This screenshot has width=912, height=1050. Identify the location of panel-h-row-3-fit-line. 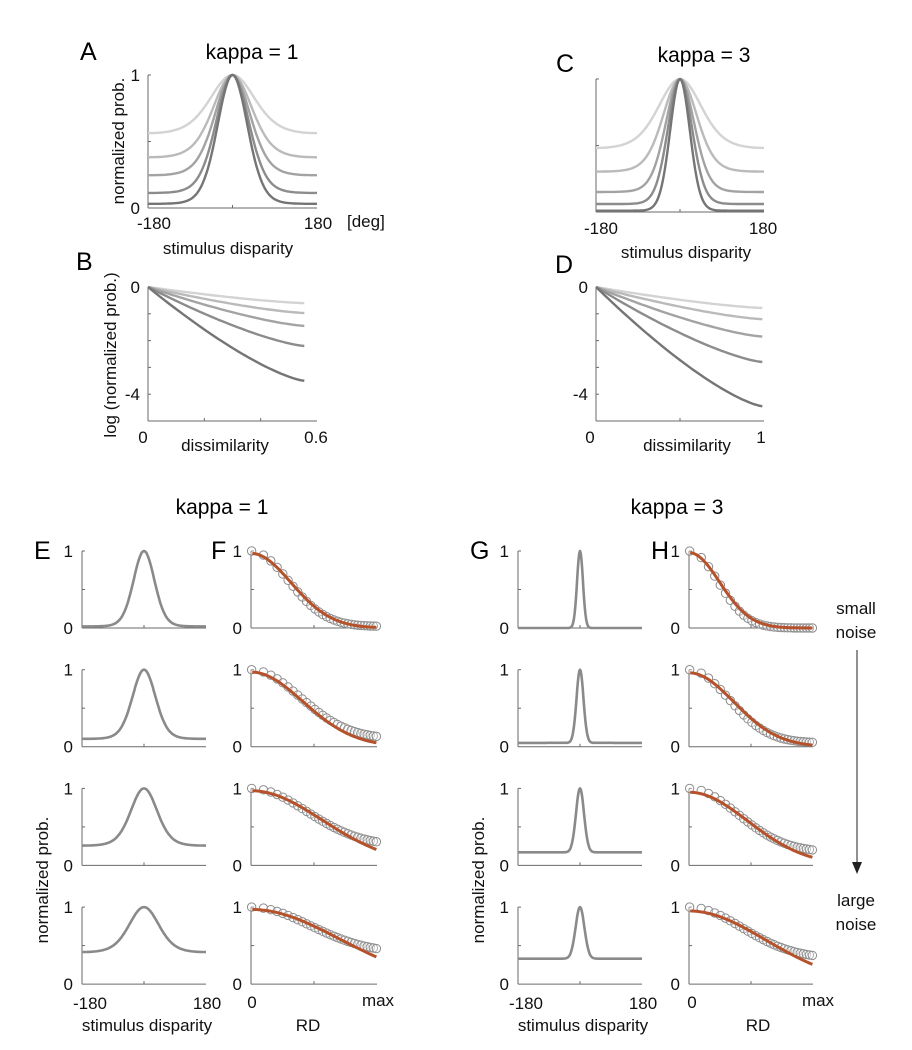
(751, 824).